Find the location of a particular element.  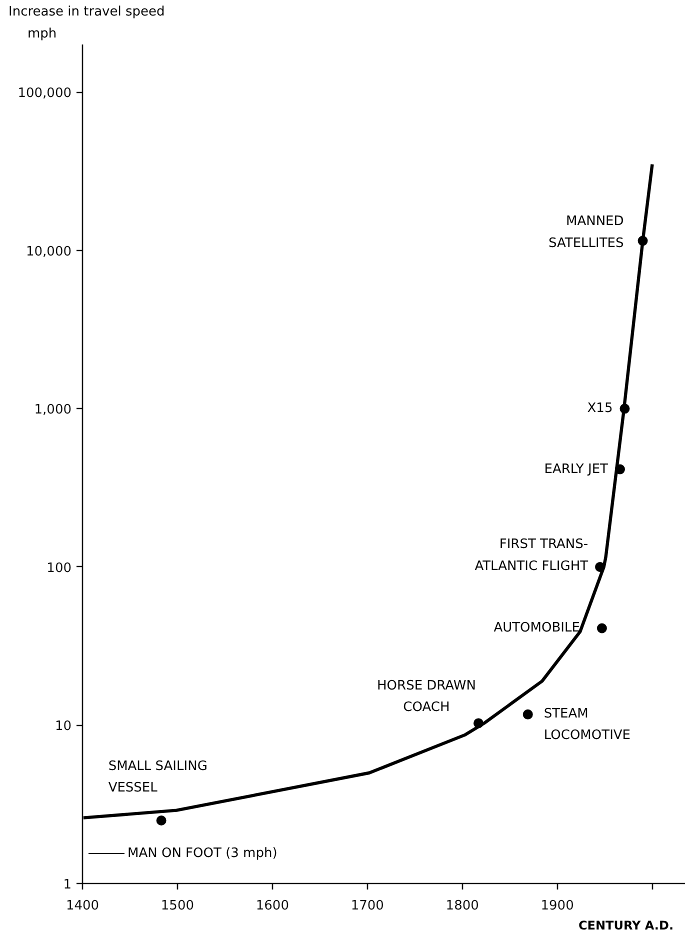

y-tick-label: 1,000 is located at coordinates (53, 410).